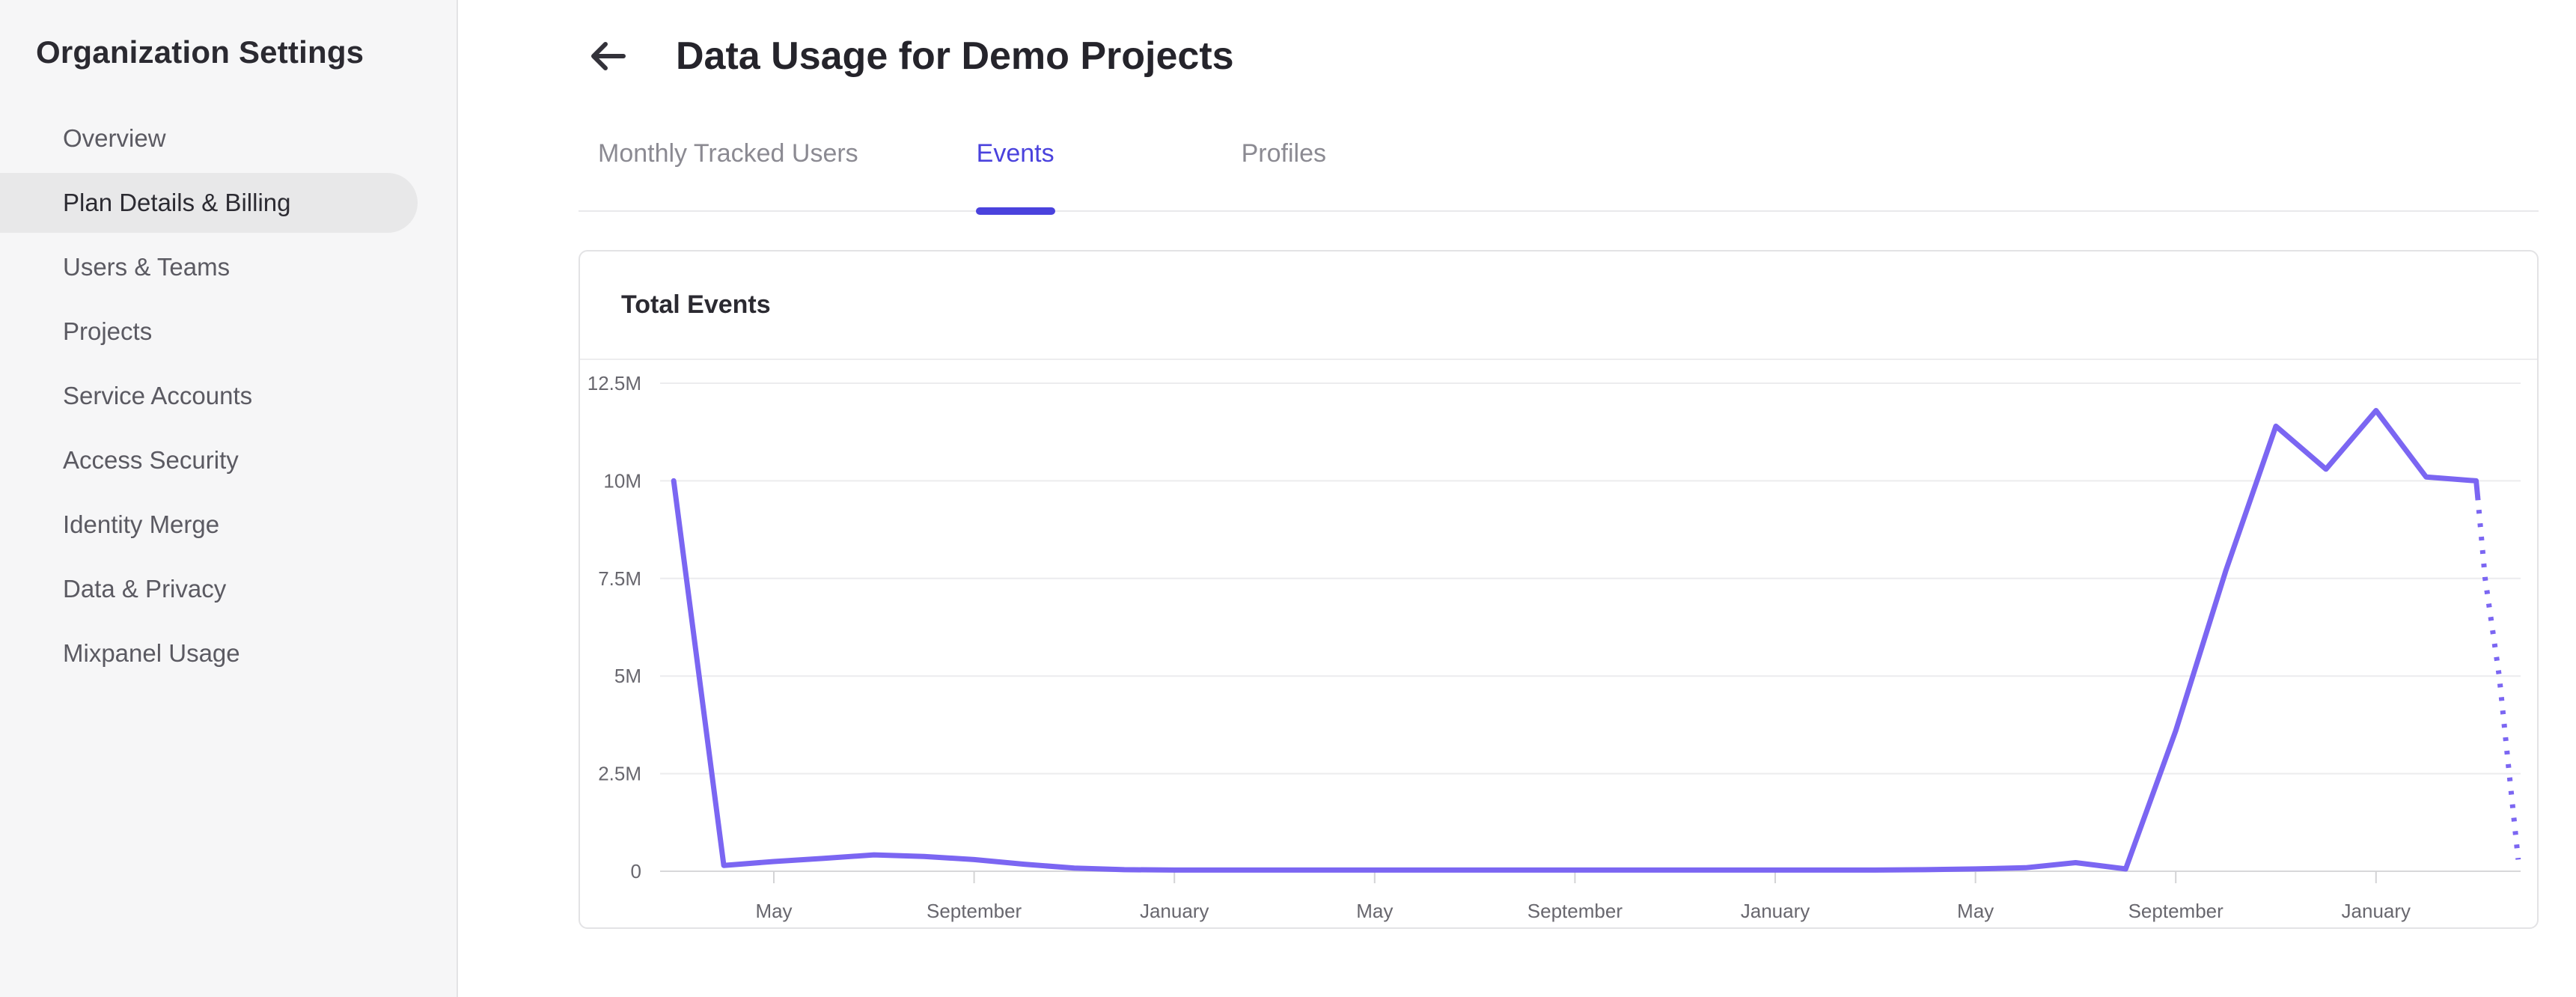 The width and height of the screenshot is (2576, 997). I want to click on left-arrow-icon, so click(608, 56).